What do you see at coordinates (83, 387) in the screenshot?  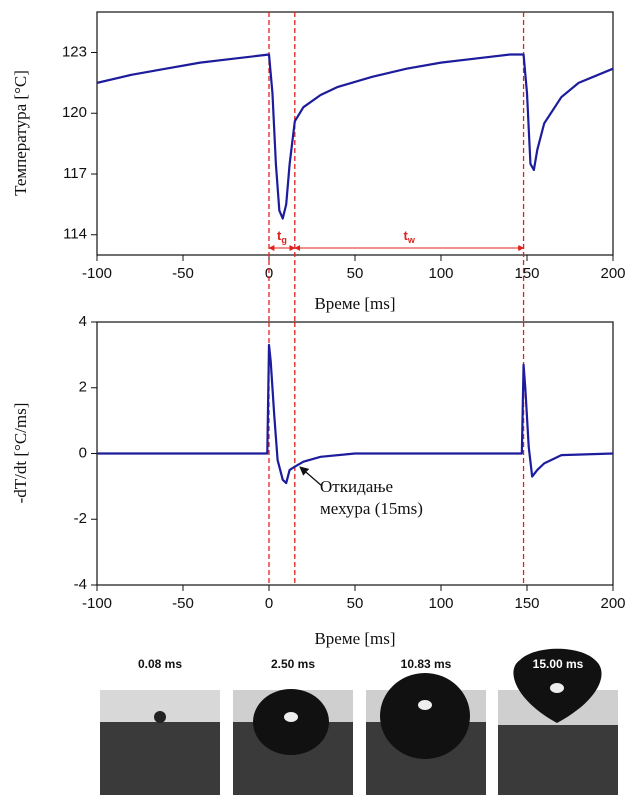 I see `y-tick-label: 2` at bounding box center [83, 387].